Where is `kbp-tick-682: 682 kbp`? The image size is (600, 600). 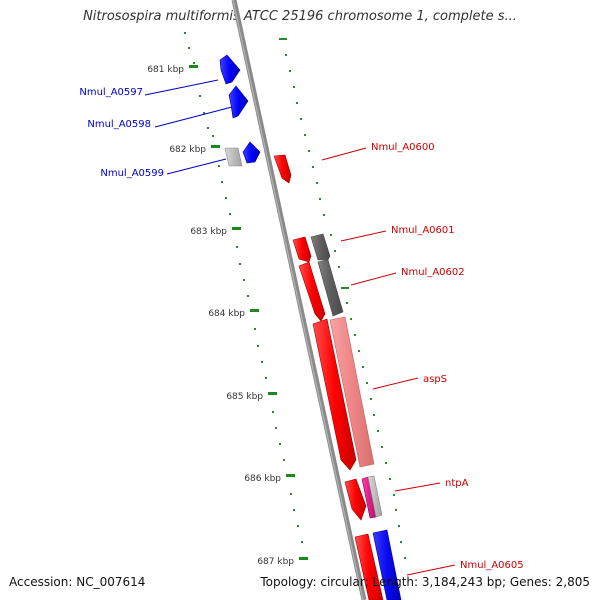 kbp-tick-682: 682 kbp is located at coordinates (194, 150).